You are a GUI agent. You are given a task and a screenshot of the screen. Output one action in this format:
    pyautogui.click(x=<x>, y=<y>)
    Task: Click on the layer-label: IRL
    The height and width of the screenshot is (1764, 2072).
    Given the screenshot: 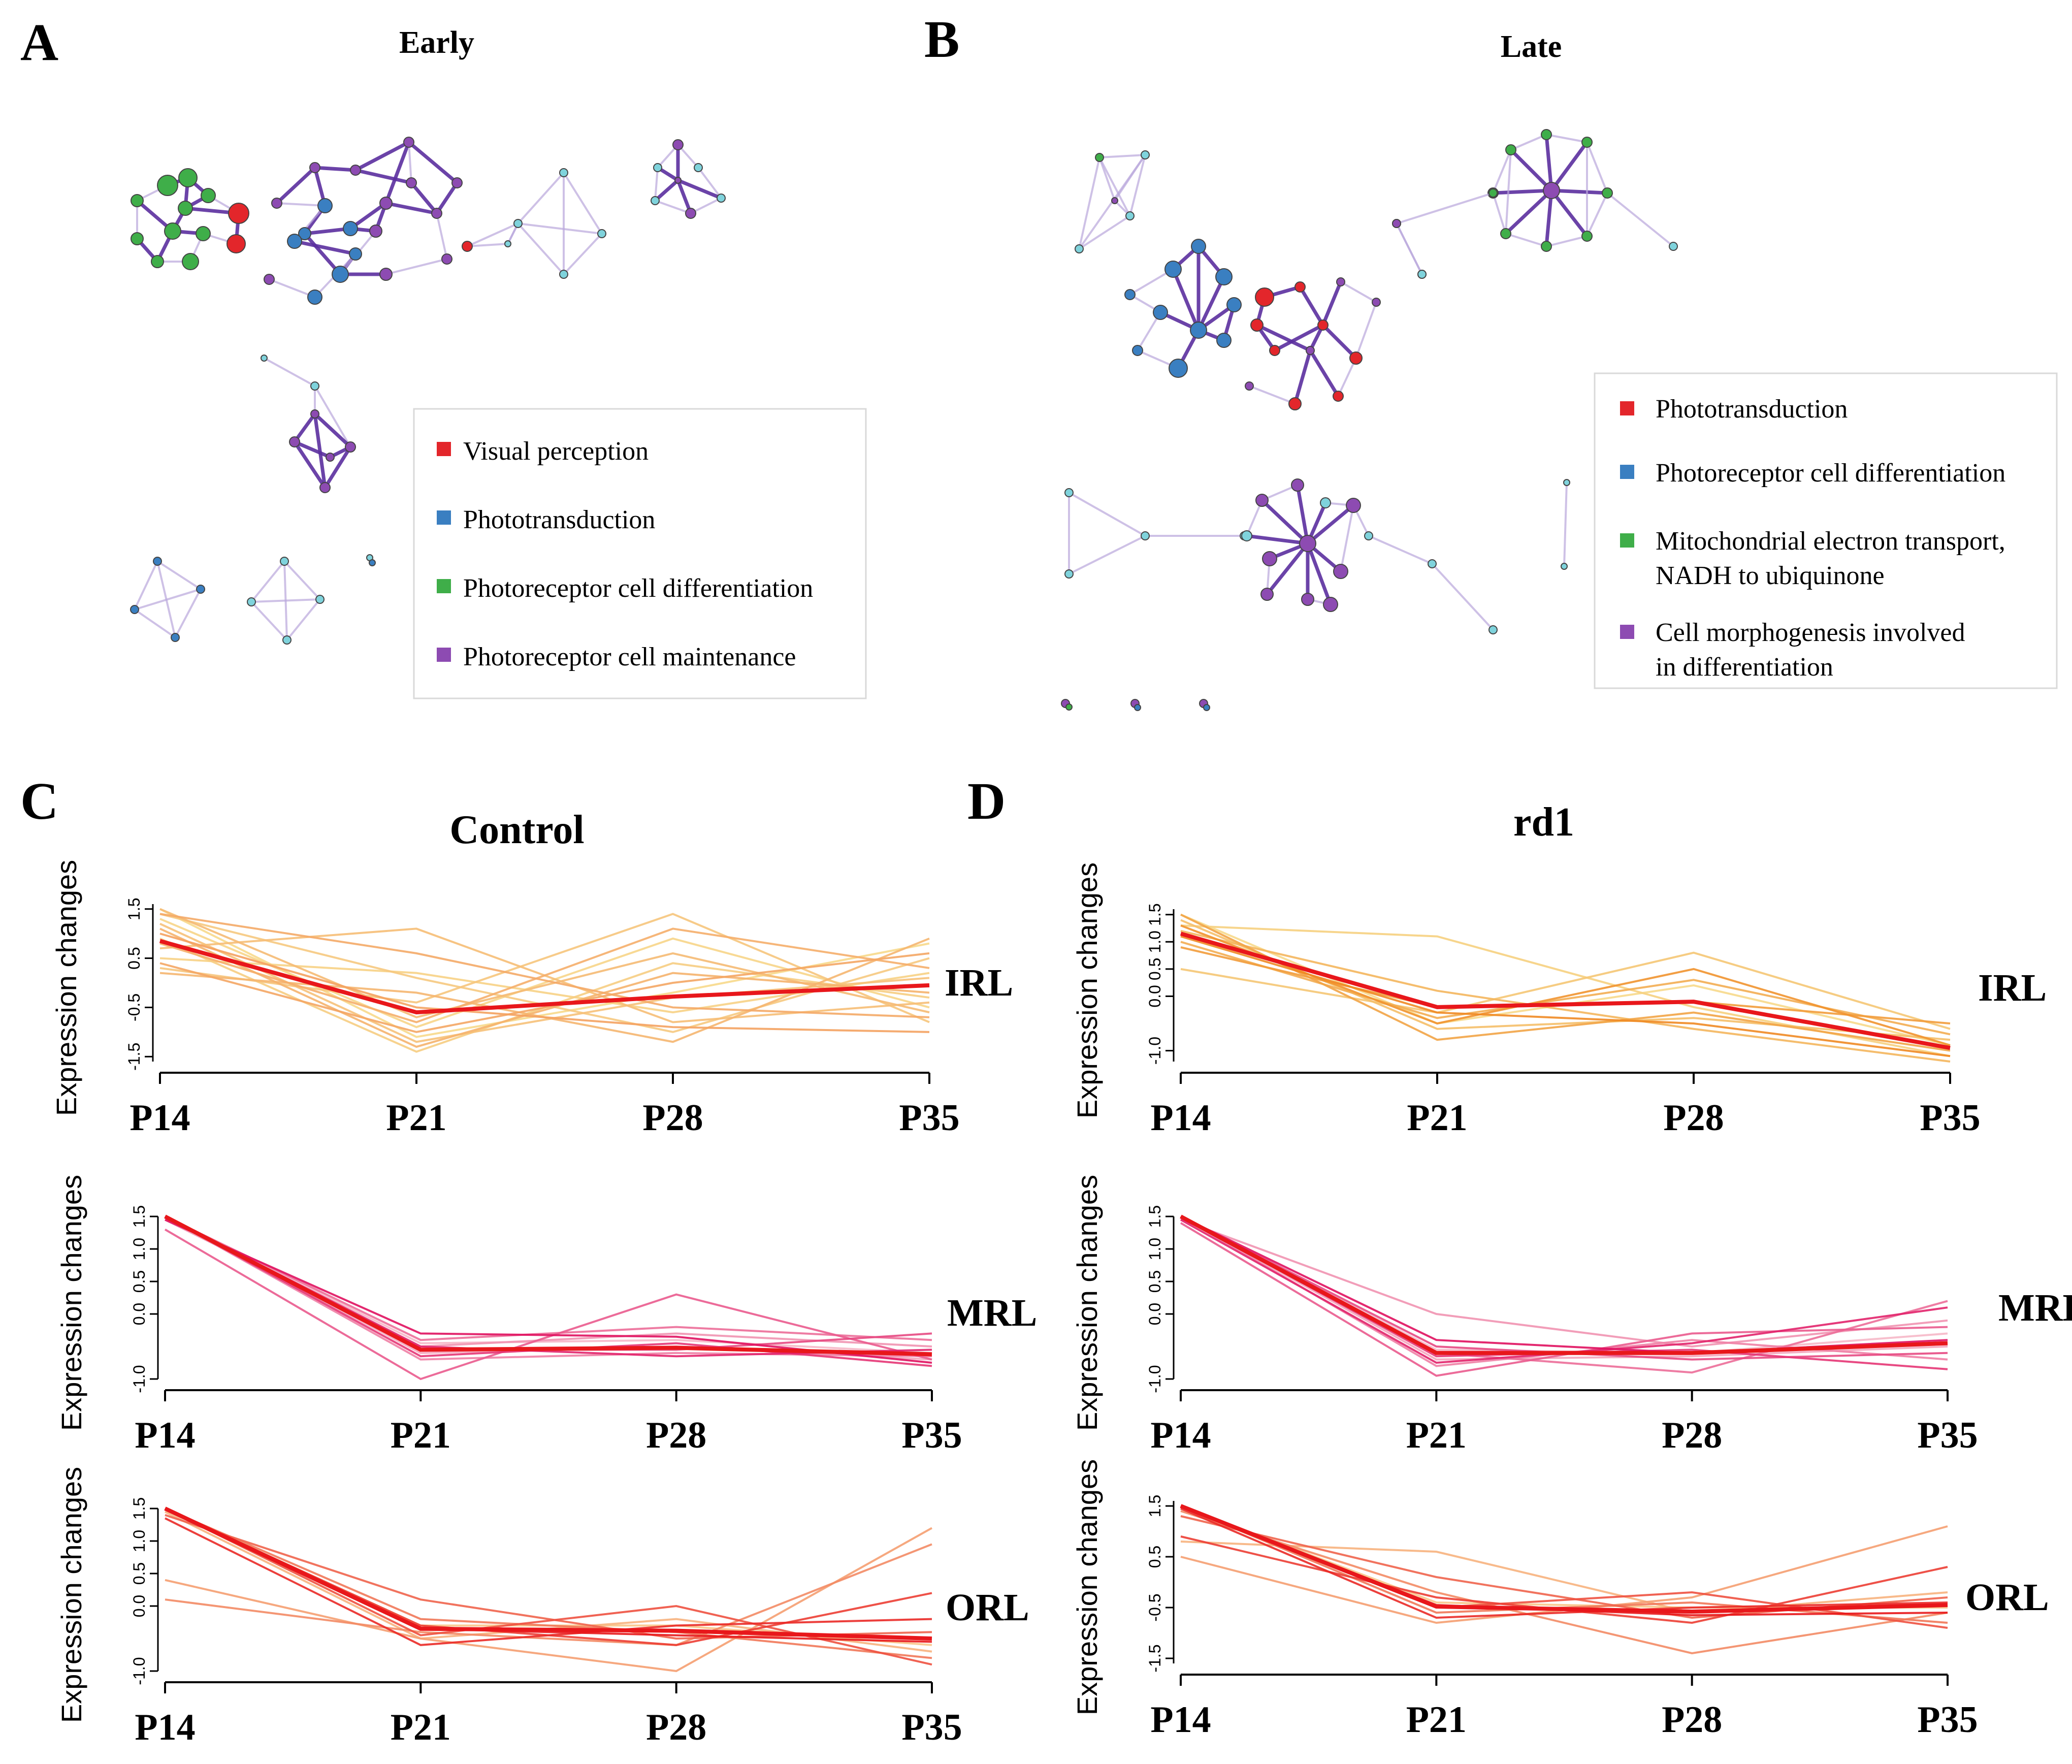 What is the action you would take?
    pyautogui.click(x=979, y=982)
    